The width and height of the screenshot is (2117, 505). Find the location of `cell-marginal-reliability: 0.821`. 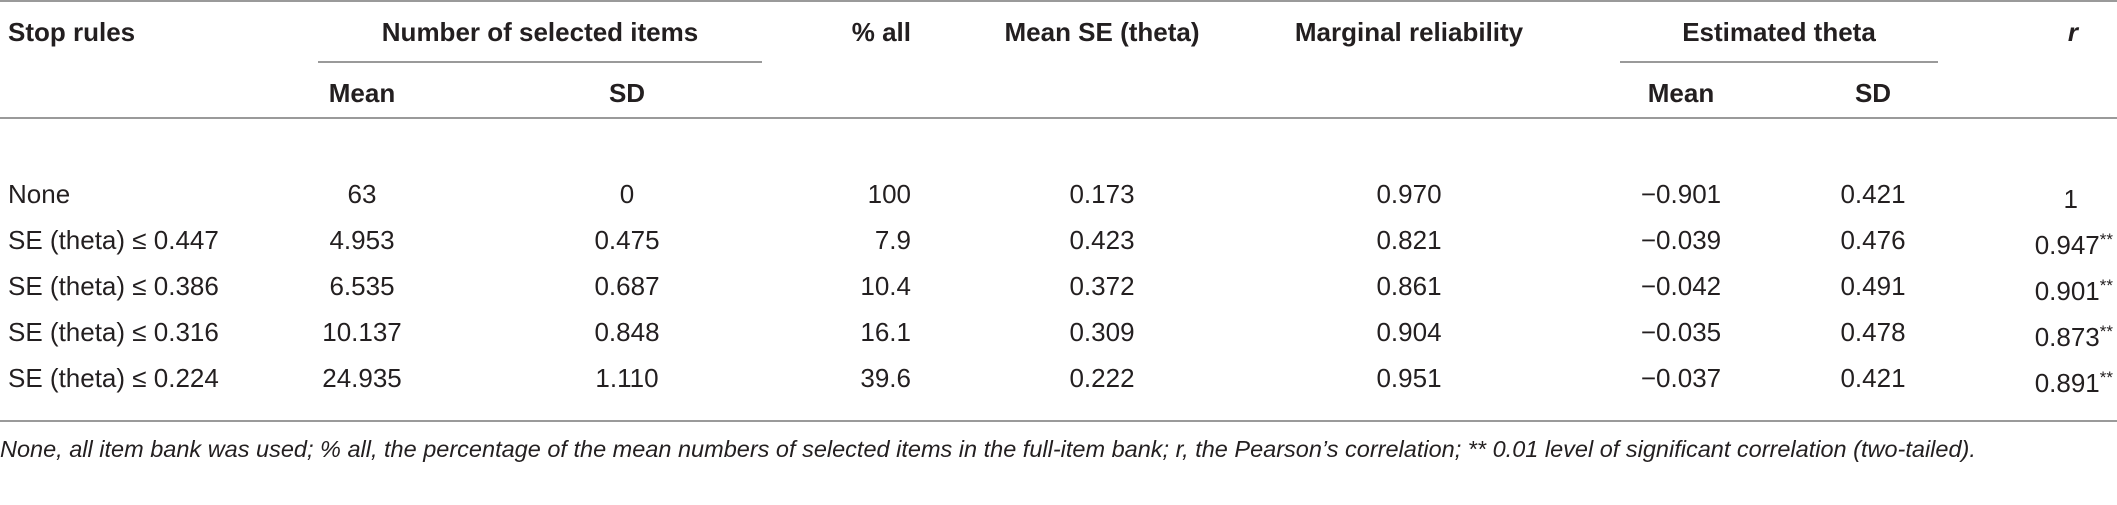

cell-marginal-reliability: 0.821 is located at coordinates (1409, 240).